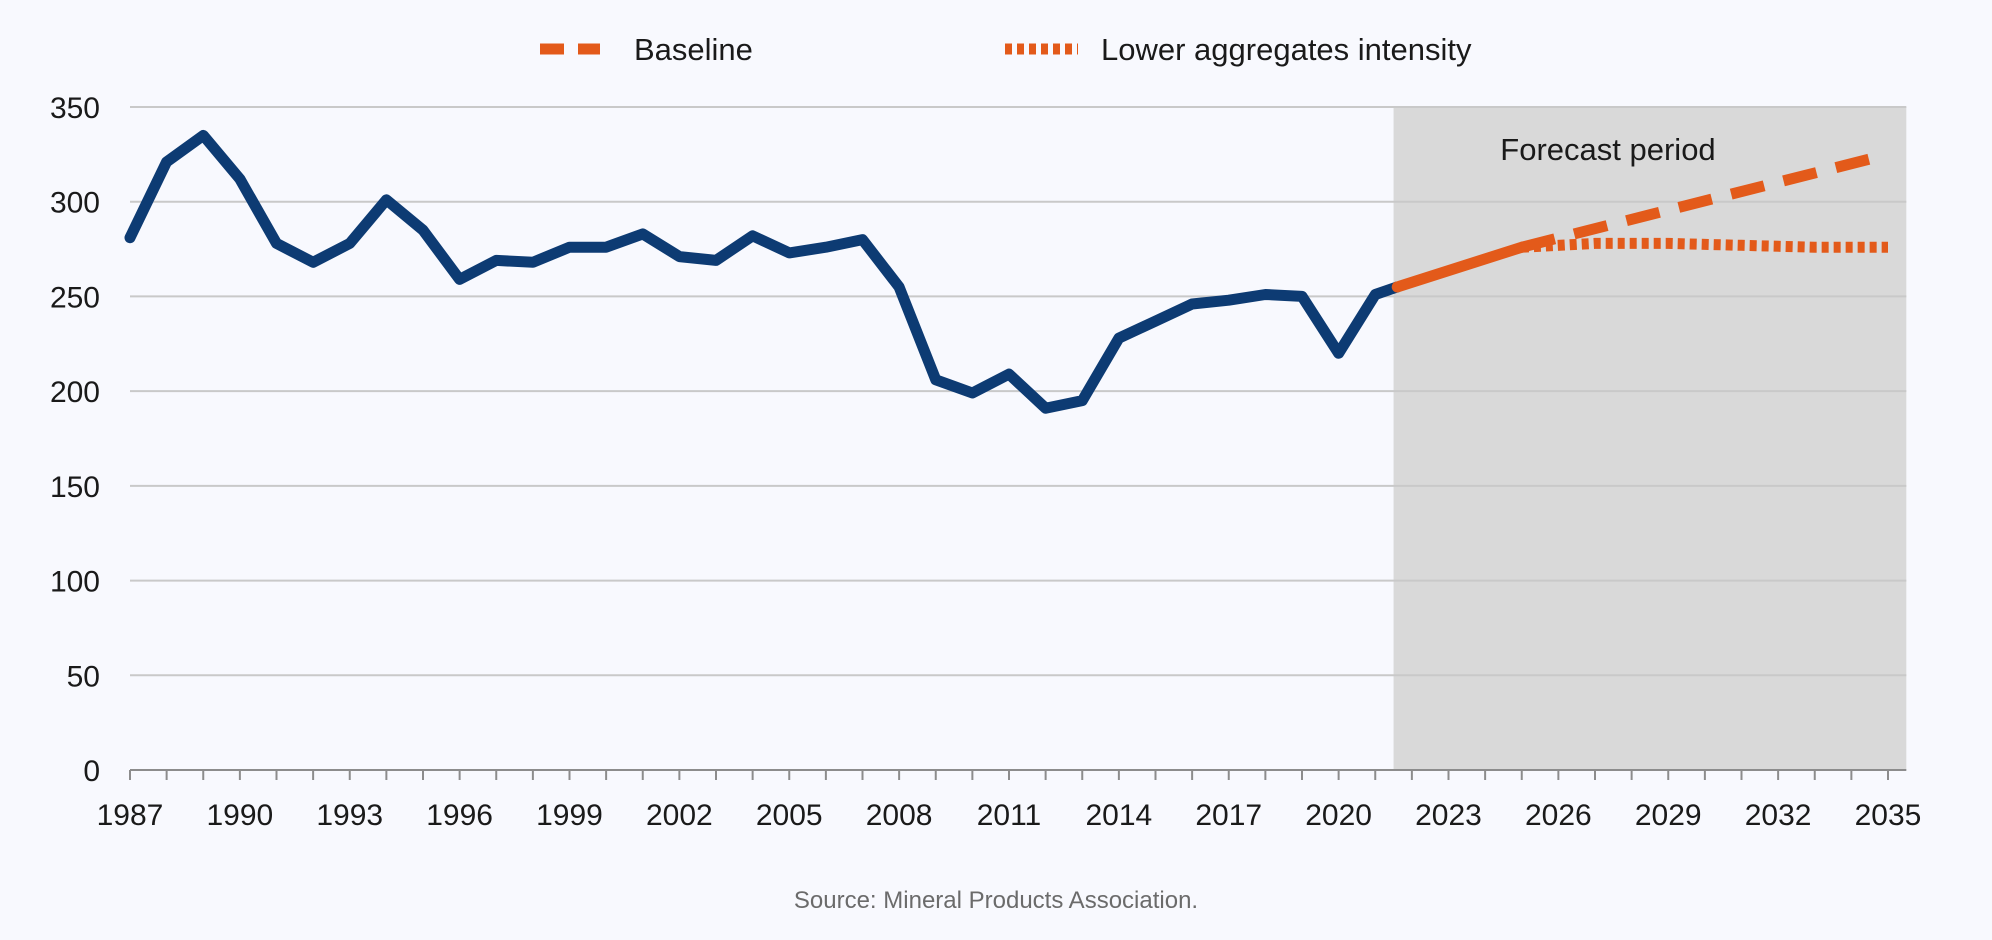 The image size is (1992, 940). What do you see at coordinates (75, 487) in the screenshot?
I see `y-tick-label-150: 150` at bounding box center [75, 487].